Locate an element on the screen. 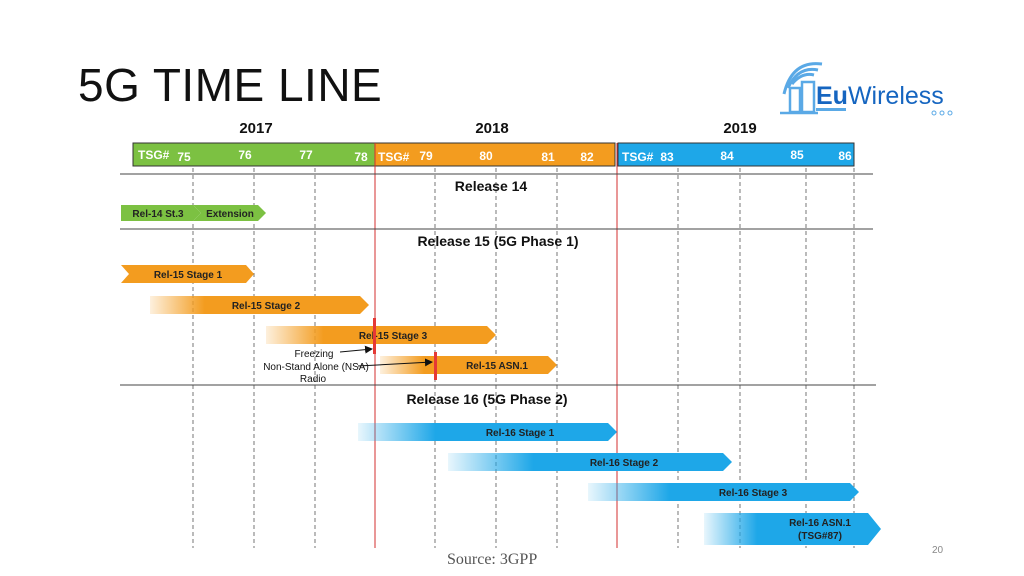 This screenshot has height=576, width=1024. tsg-number: 82 is located at coordinates (587, 157).